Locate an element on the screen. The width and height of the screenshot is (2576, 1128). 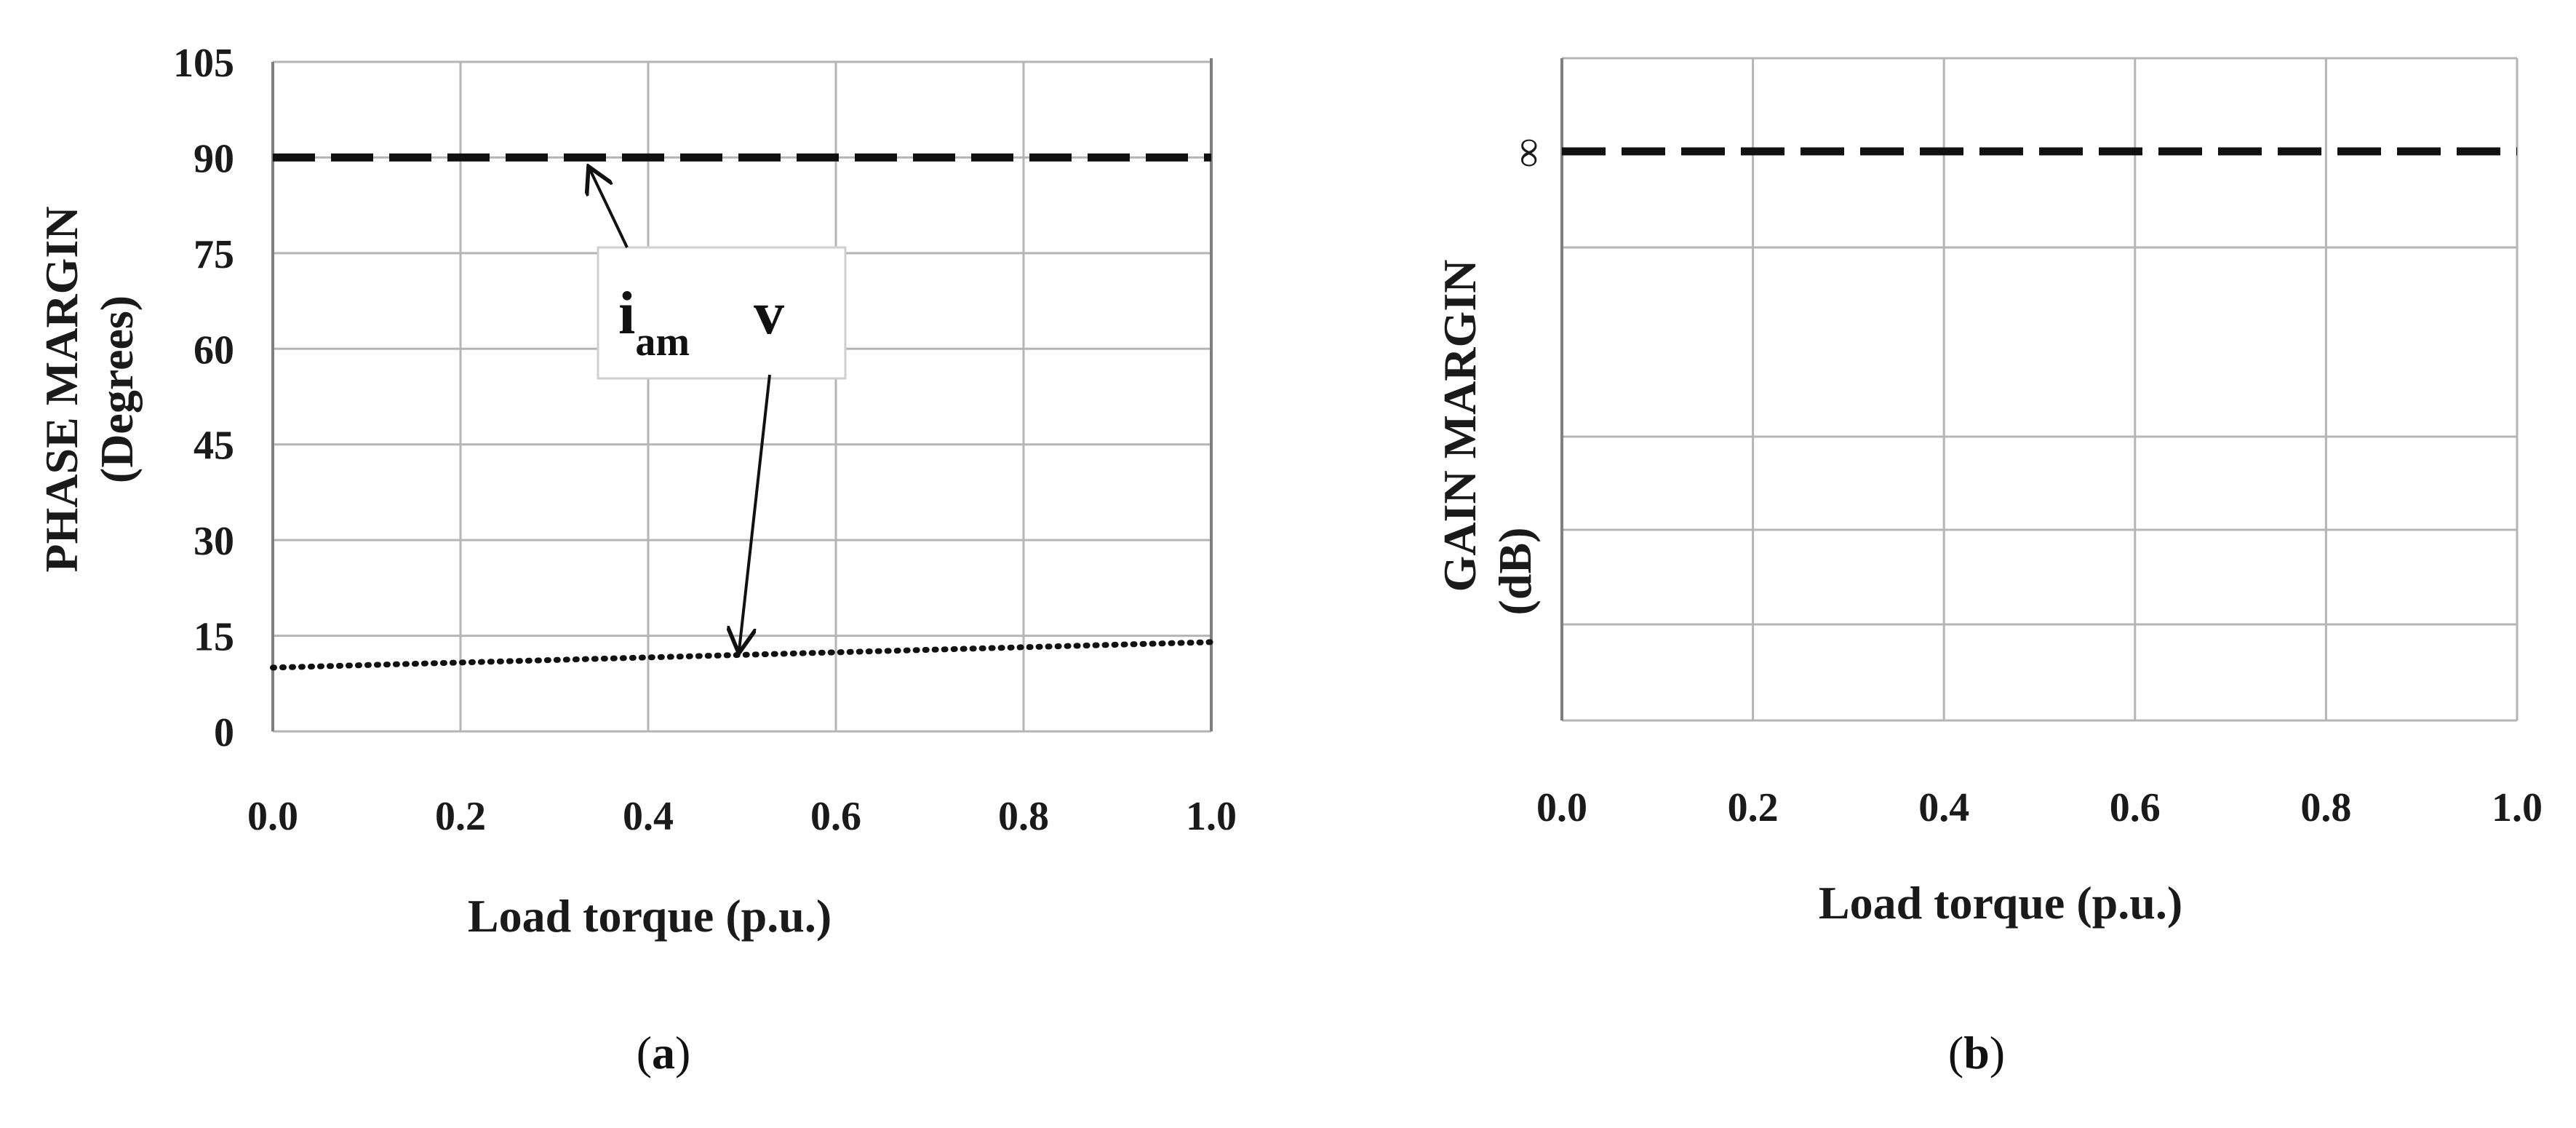
legend-iam-sub: am is located at coordinates (662, 342).